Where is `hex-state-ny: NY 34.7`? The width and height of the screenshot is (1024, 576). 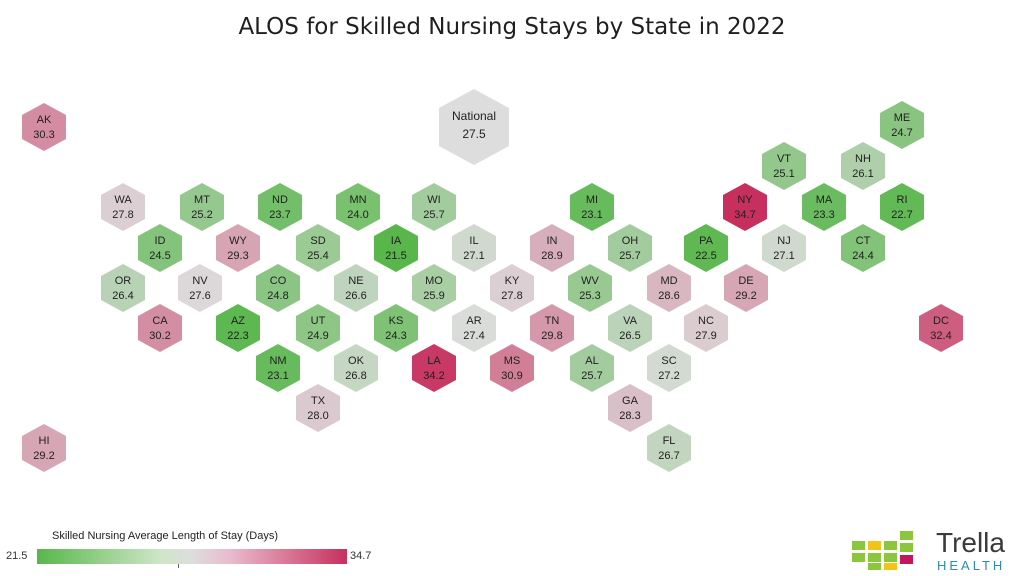
hex-state-ny: NY 34.7 is located at coordinates (745, 207).